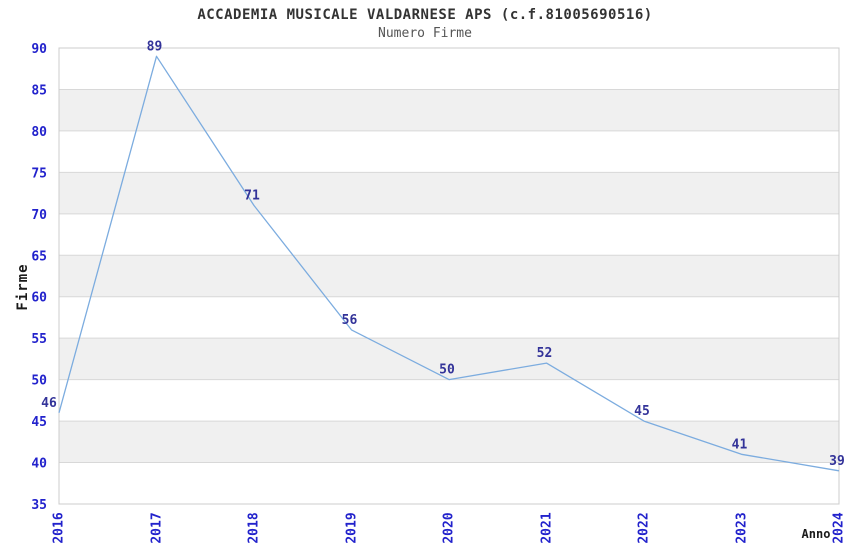  I want to click on y-tick-label: 75, so click(39, 173).